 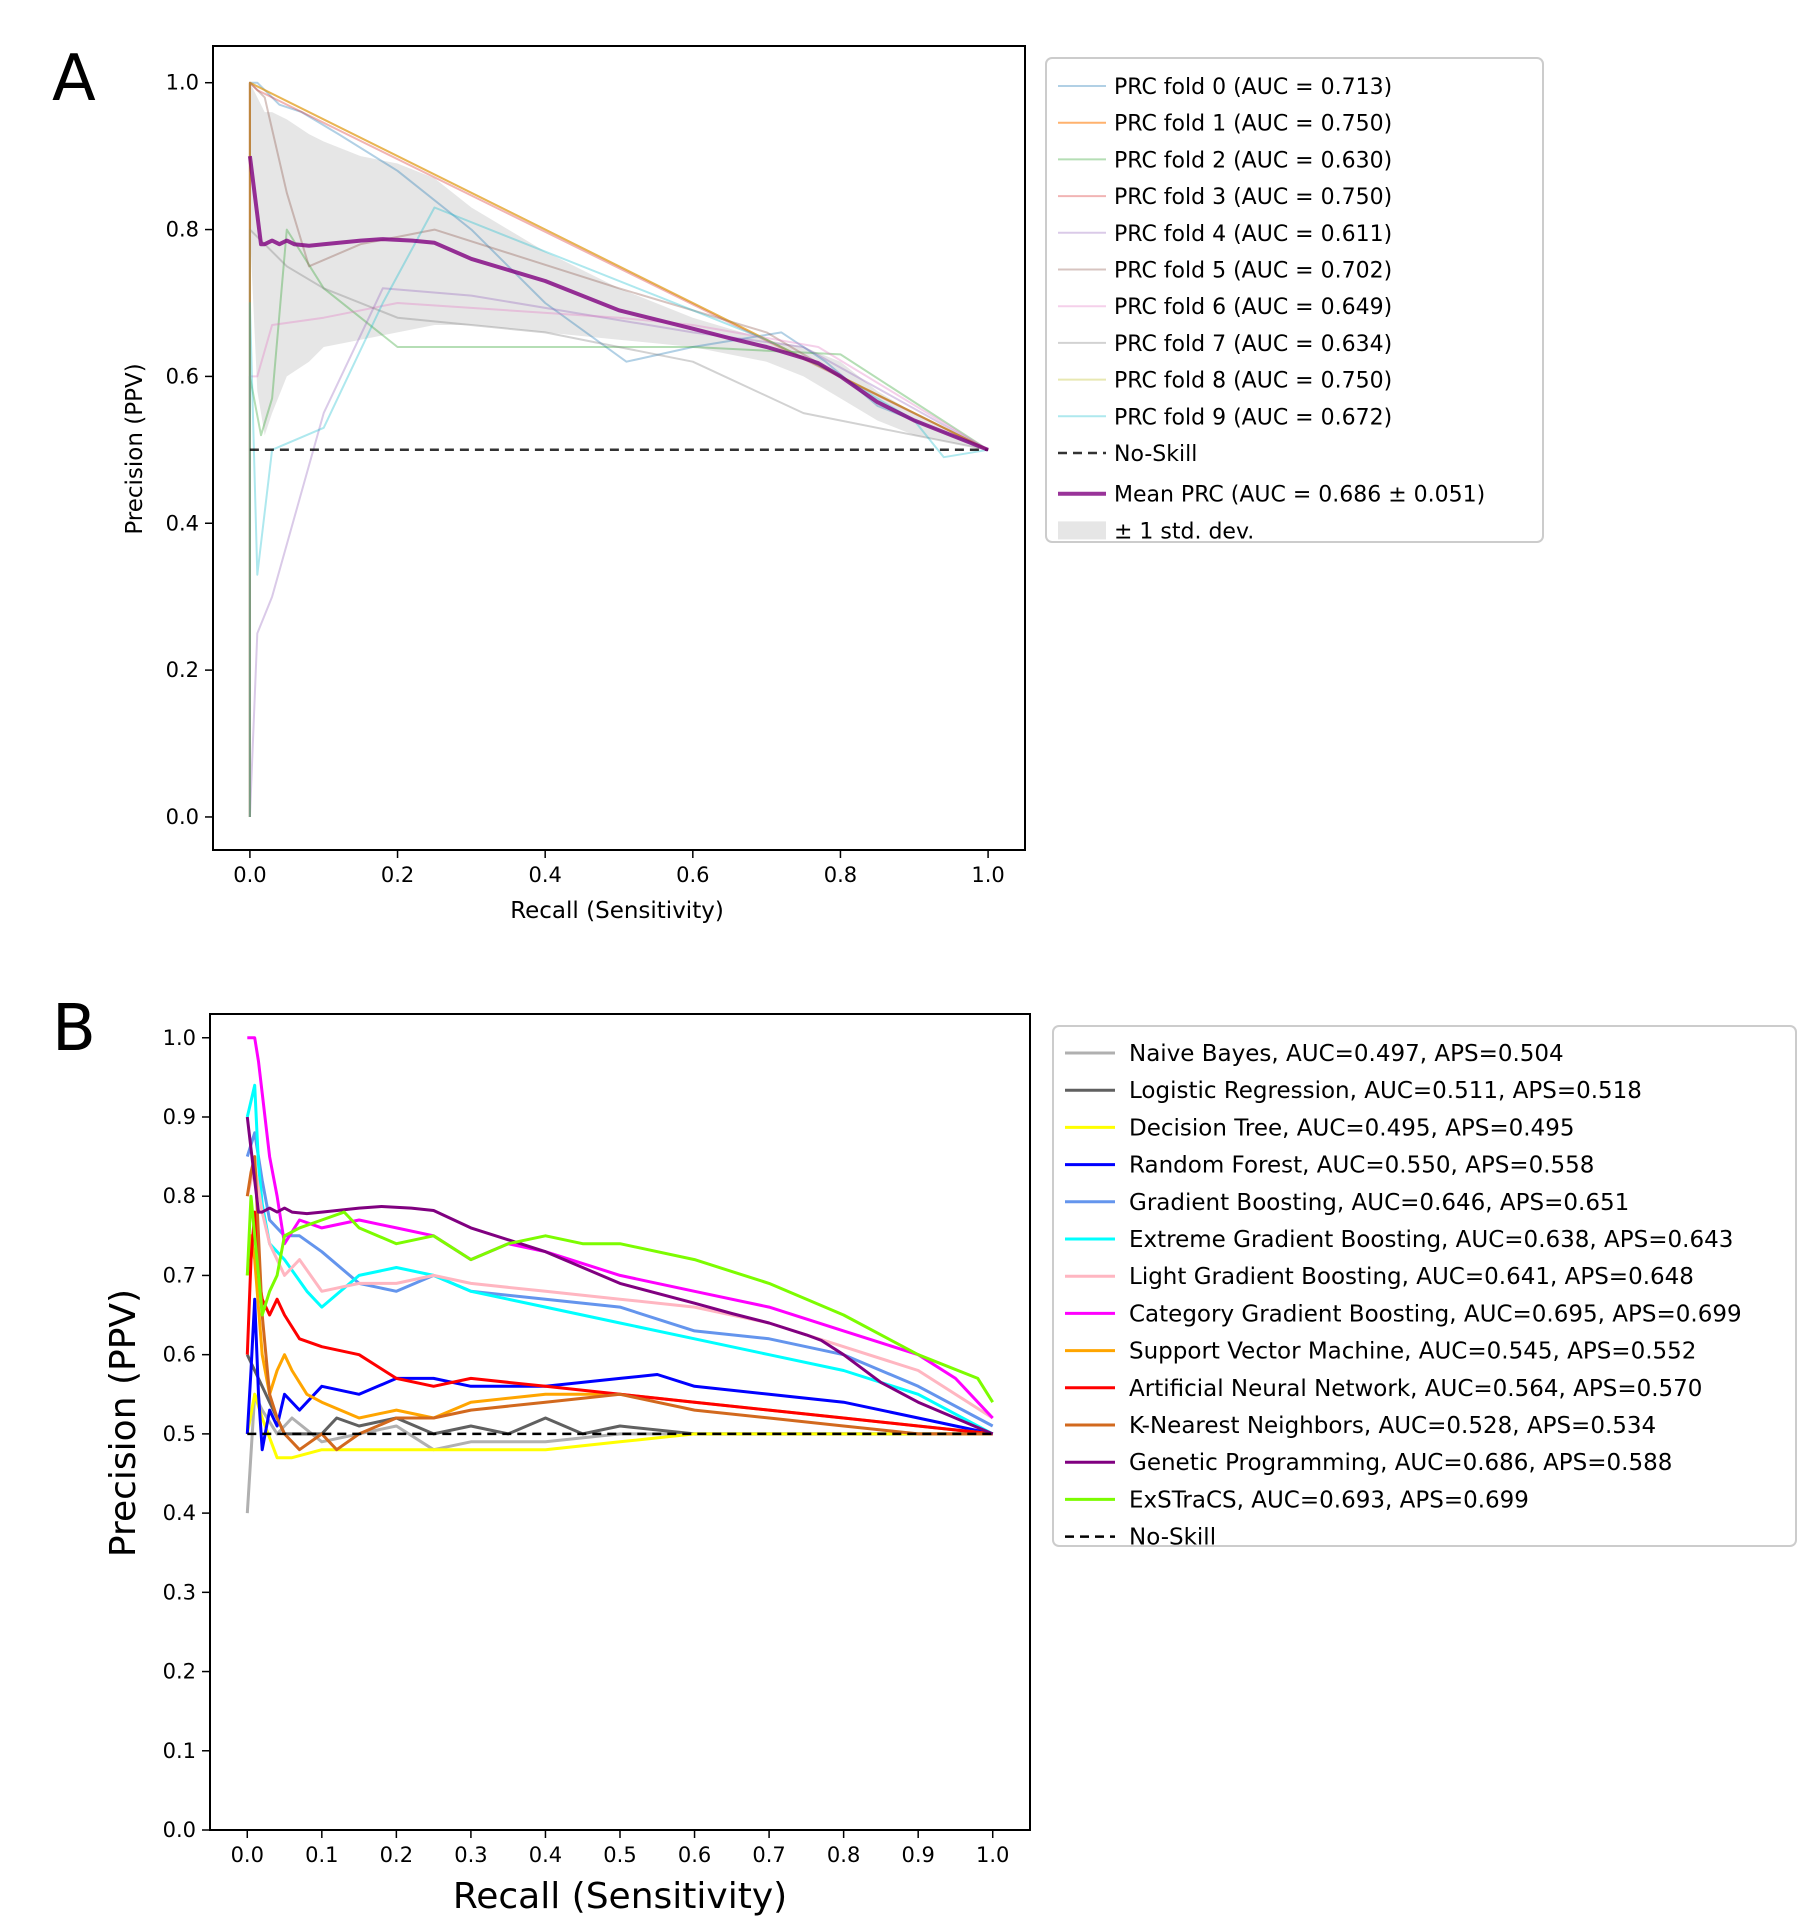 I want to click on series-line-category-gradient-boosting-auc-0-695-aps, so click(x=620, y=1228).